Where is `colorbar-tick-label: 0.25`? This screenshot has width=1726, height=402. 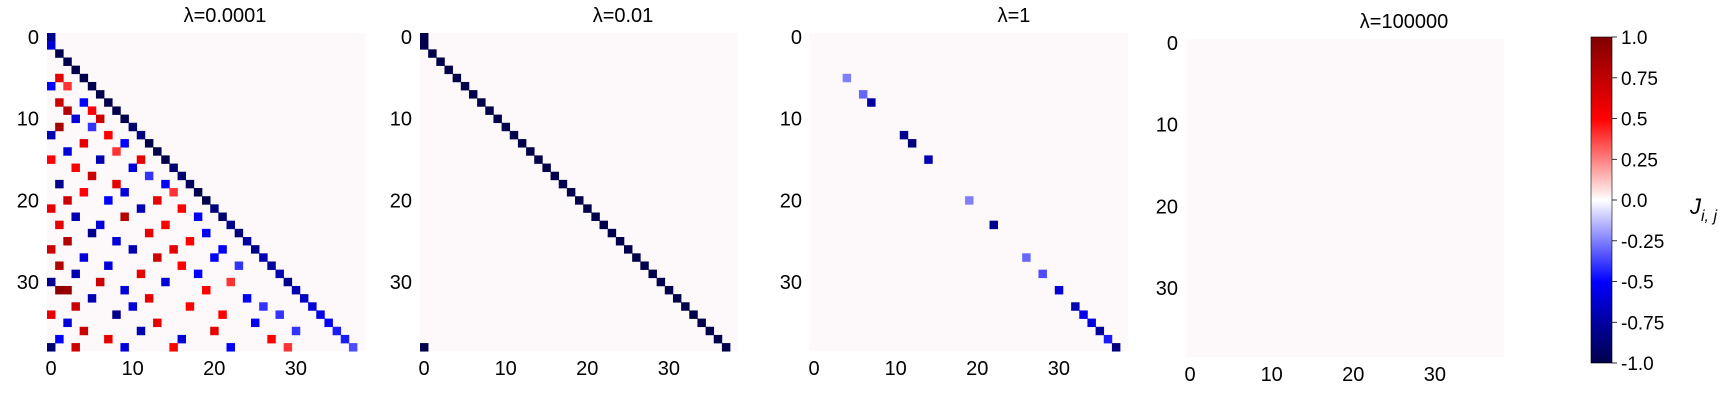 colorbar-tick-label: 0.25 is located at coordinates (1639, 160).